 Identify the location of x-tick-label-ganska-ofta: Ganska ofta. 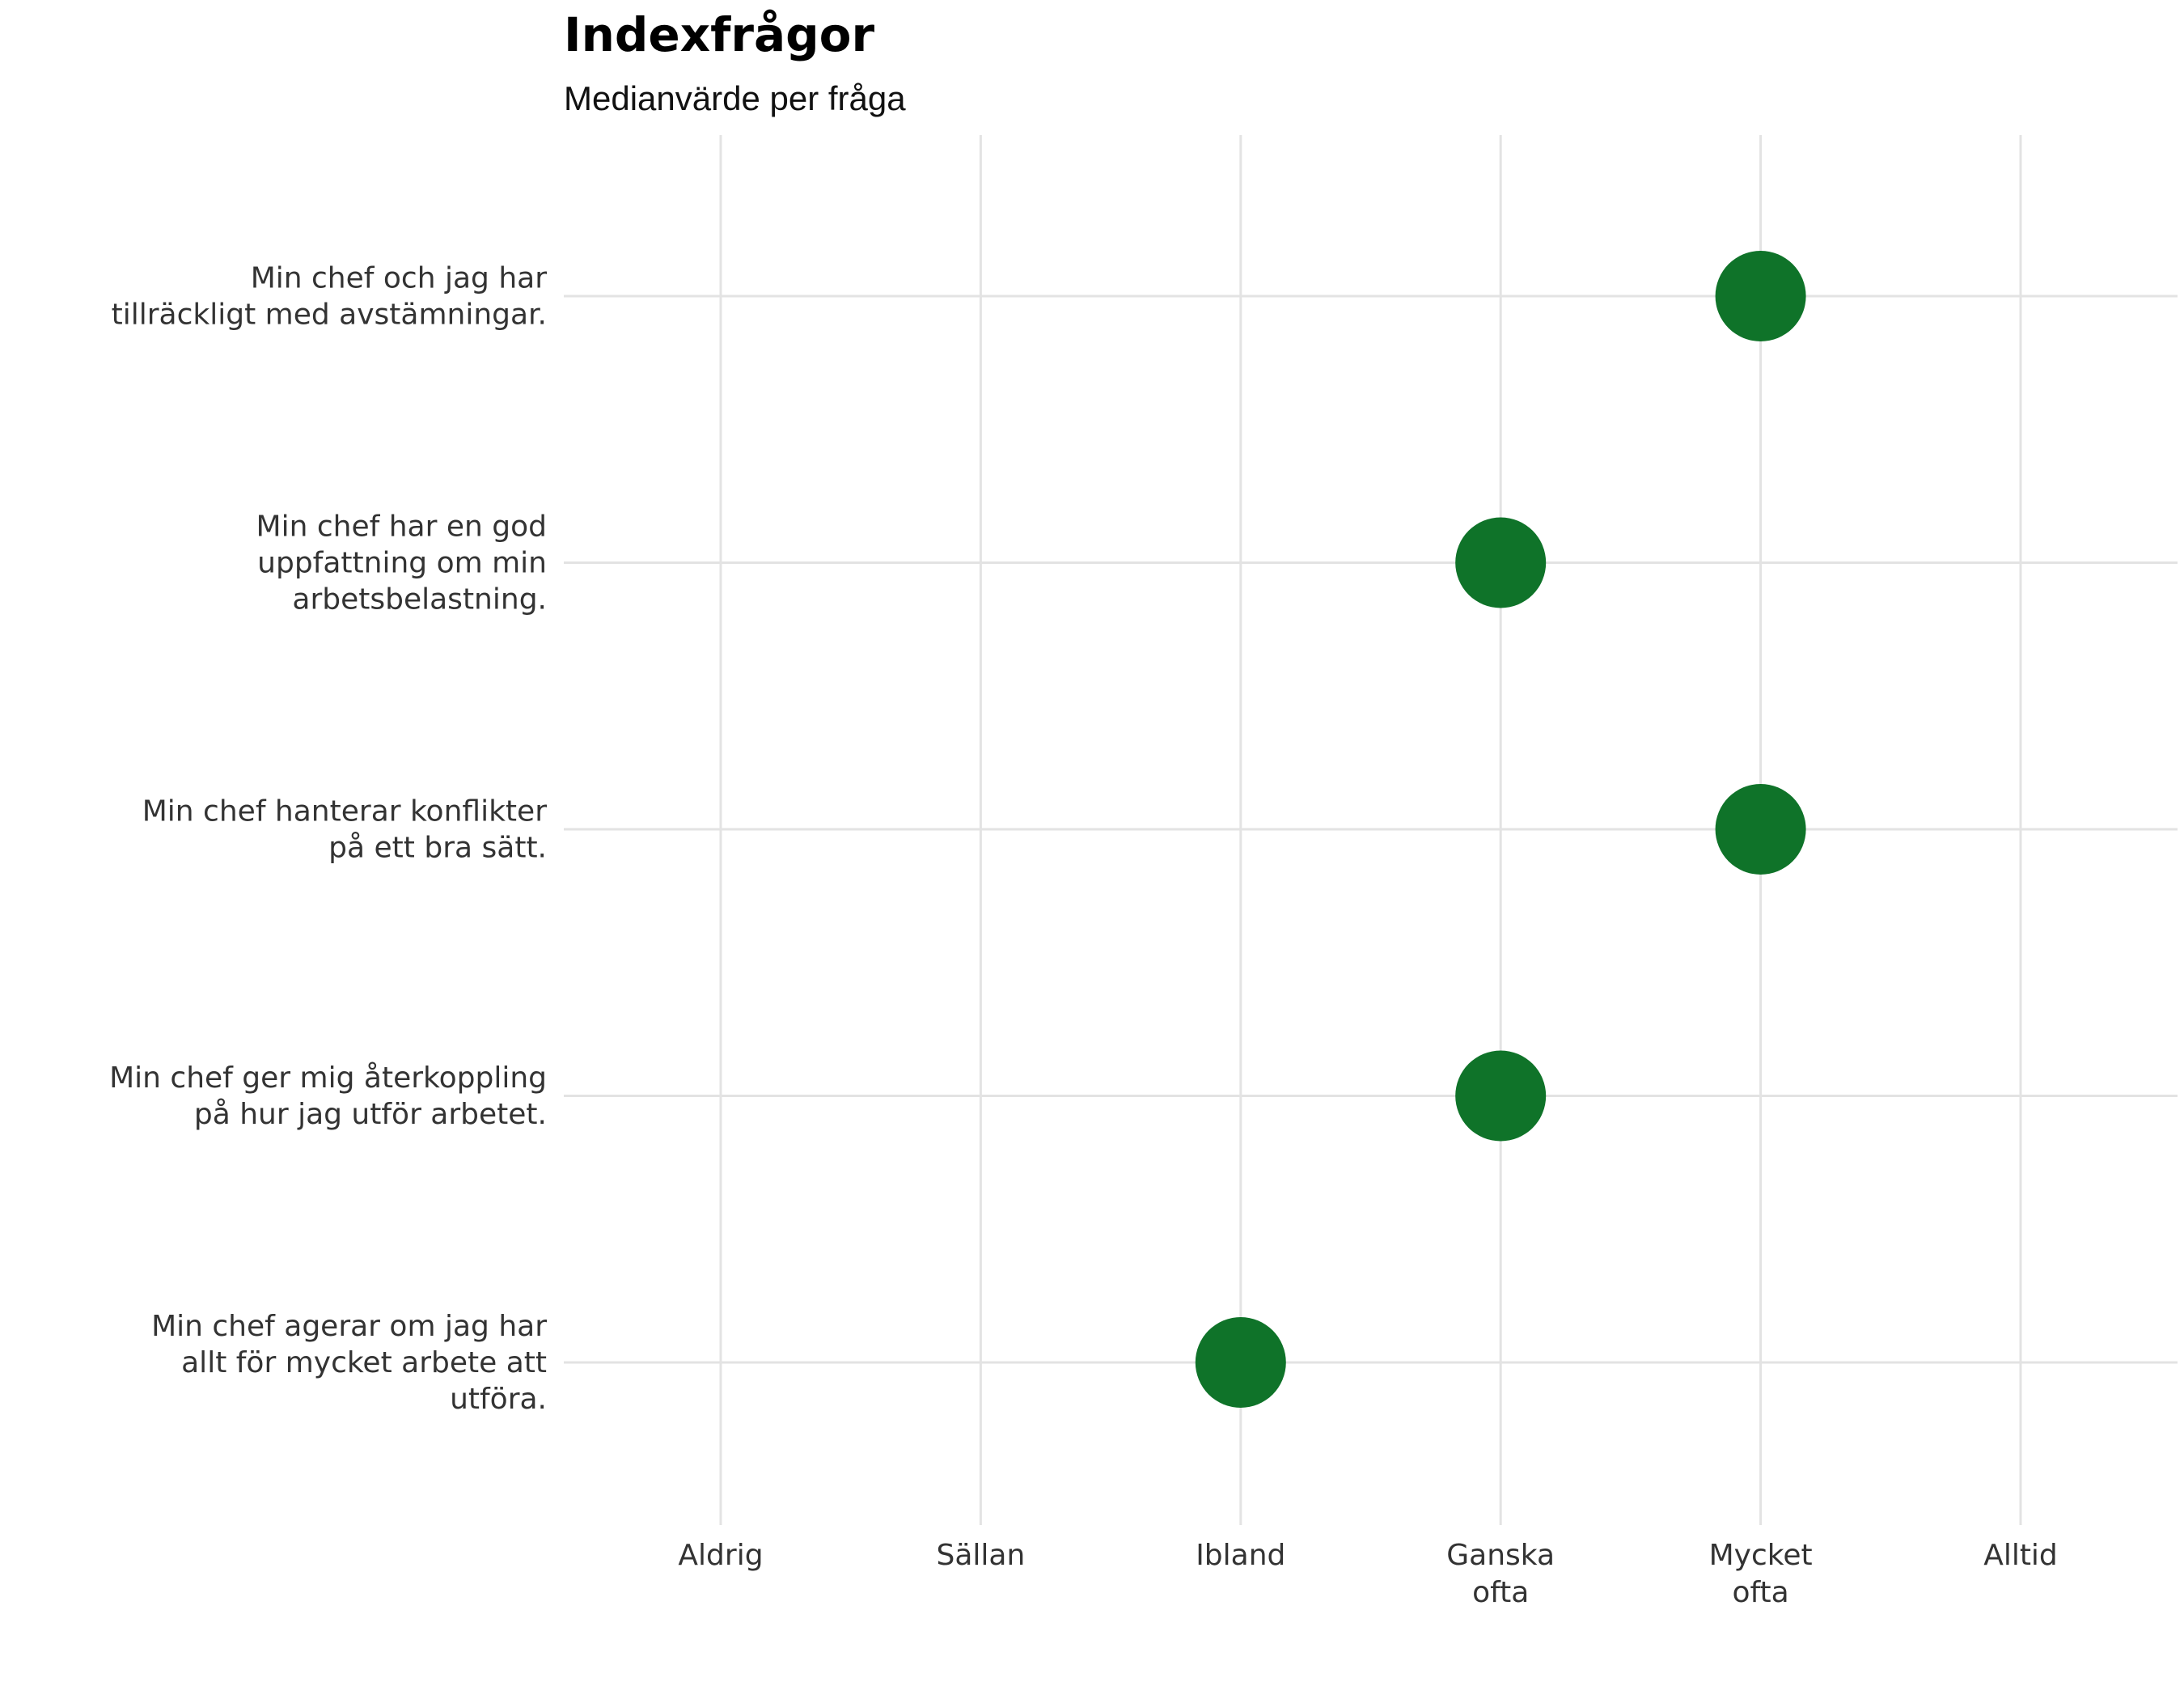
(1500, 1574).